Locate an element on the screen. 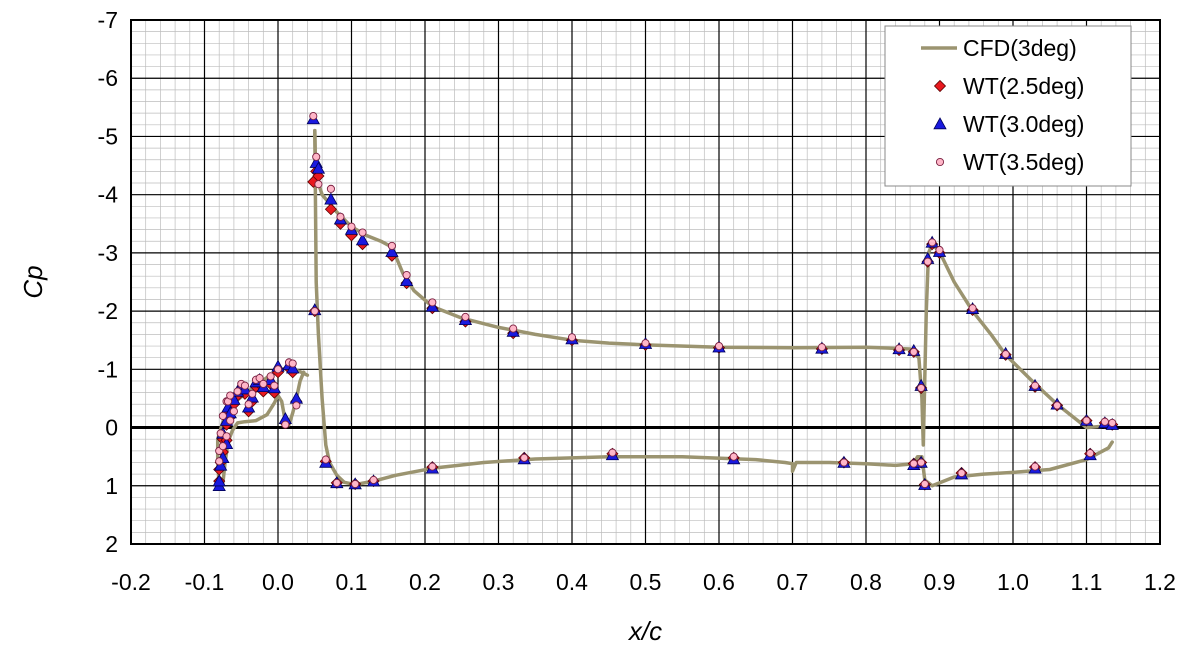 The image size is (1186, 660). legend-box is located at coordinates (1008, 106).